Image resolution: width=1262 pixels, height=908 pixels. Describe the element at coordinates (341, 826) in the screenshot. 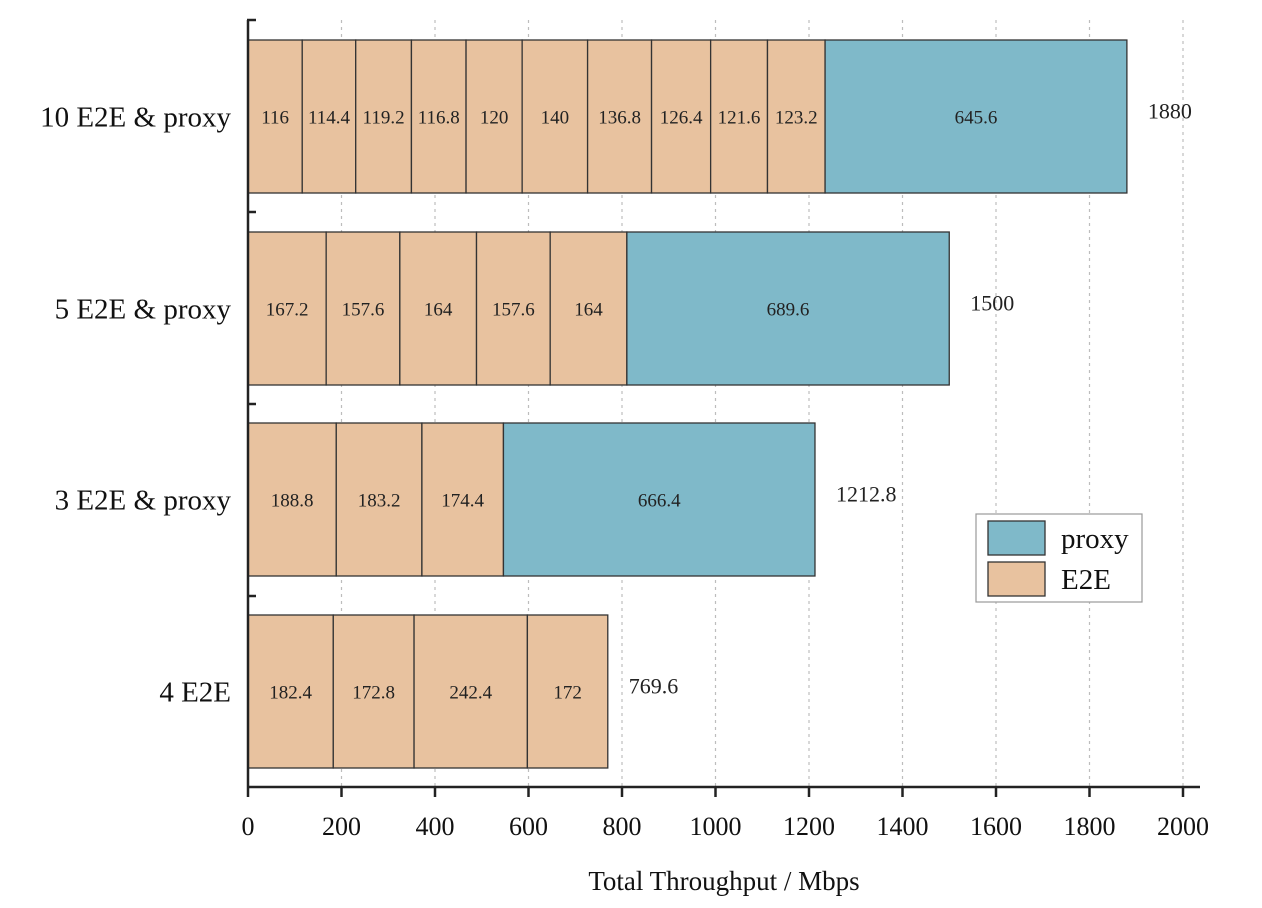

I see `x-tick-label: 200` at that location.